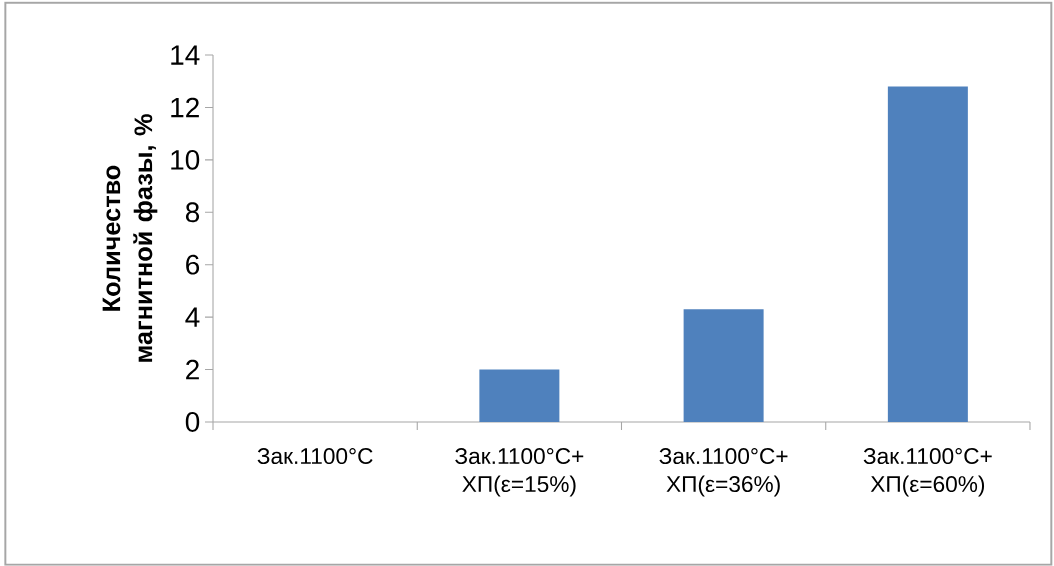  What do you see at coordinates (315, 456) in the screenshot?
I see `x-tick-label: Зак.1100°C` at bounding box center [315, 456].